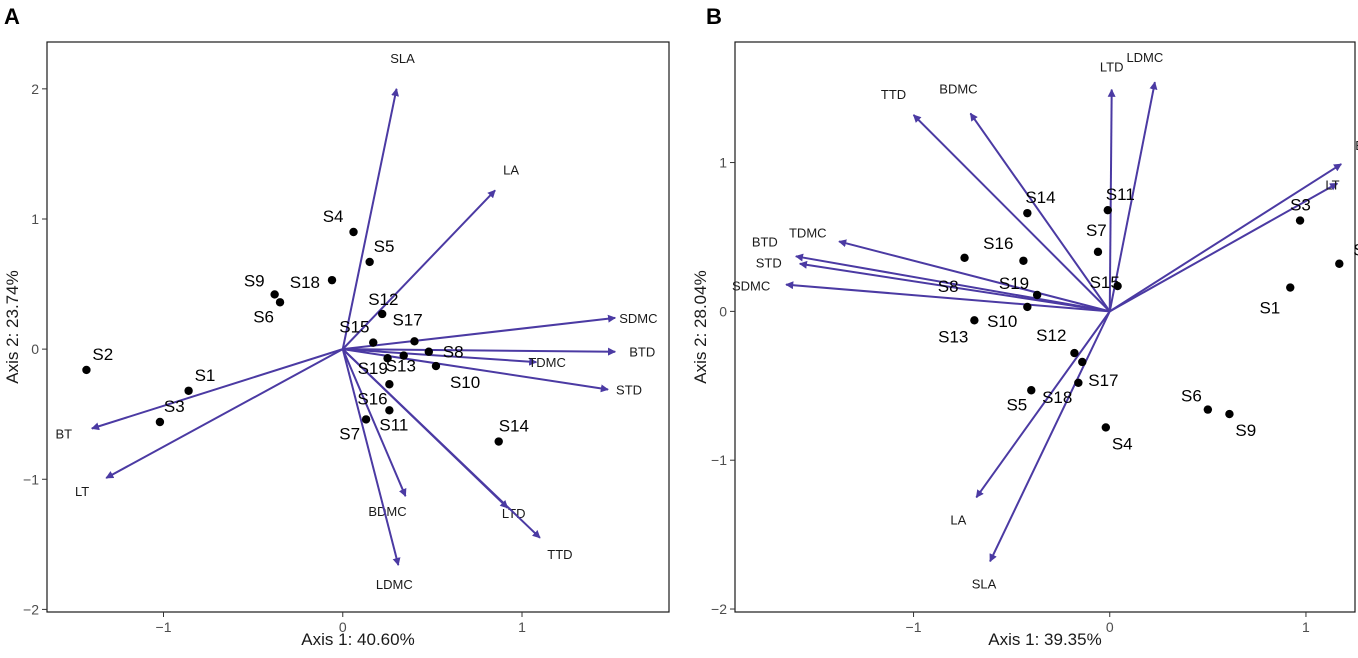  I want to click on panel-b-x-axis-label: Axis 1: 39.35%, so click(1044, 639).